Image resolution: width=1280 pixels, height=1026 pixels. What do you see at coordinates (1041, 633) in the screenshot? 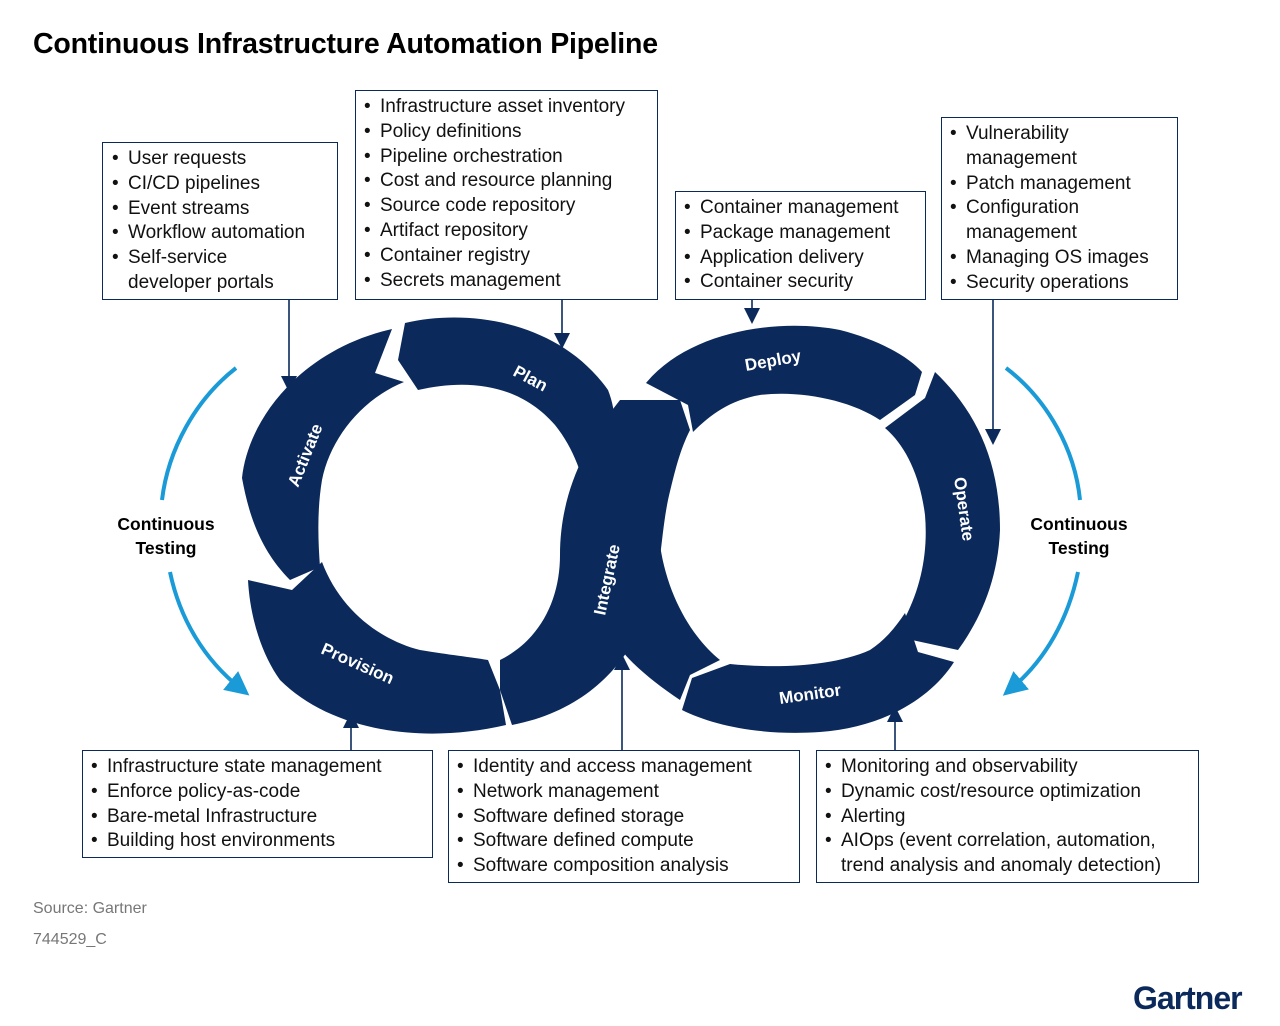
I see `right-testing-arc-bottom` at bounding box center [1041, 633].